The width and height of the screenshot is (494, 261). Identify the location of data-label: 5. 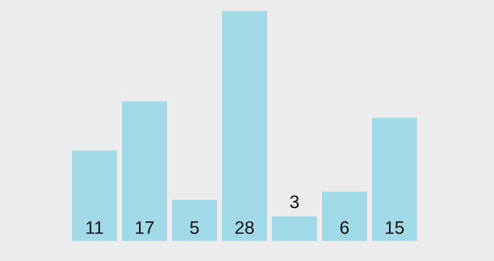
(194, 227).